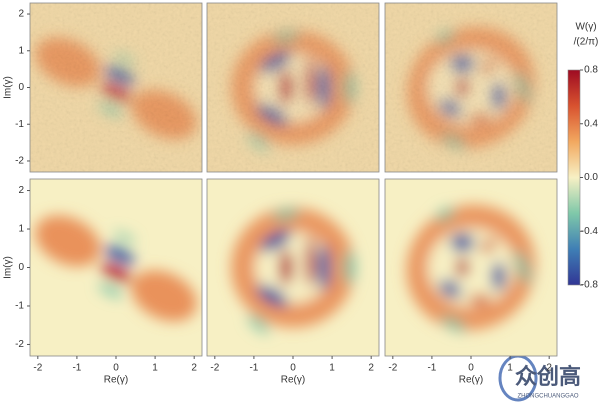 The image size is (600, 411). What do you see at coordinates (547, 397) in the screenshot?
I see `watermark-subtitle: ZHONGCHUANGGAO` at bounding box center [547, 397].